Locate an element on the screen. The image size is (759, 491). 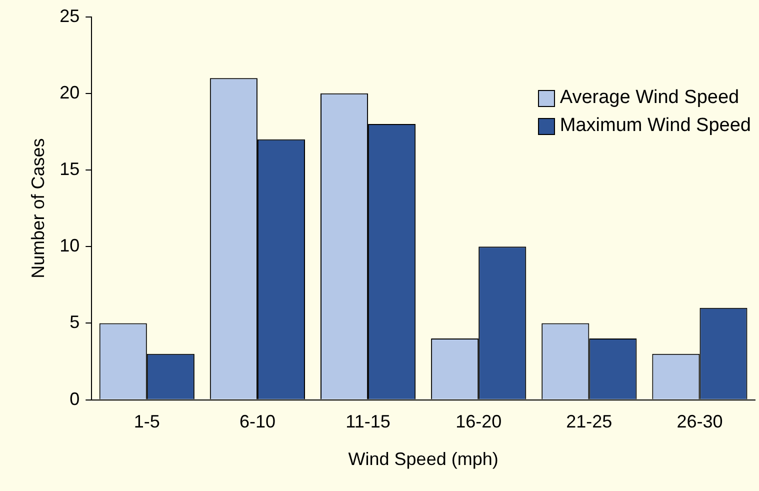
x-tick-label: 11-15 is located at coordinates (368, 422).